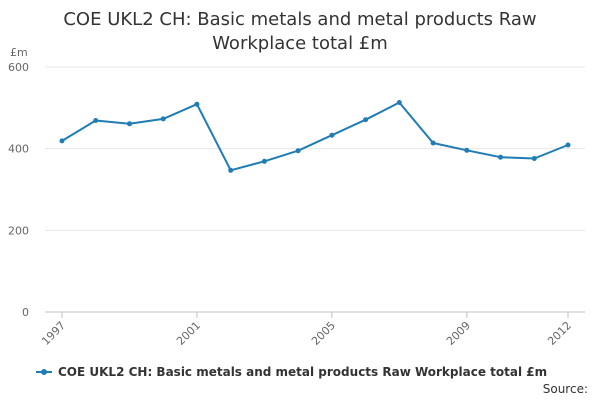  What do you see at coordinates (18, 149) in the screenshot?
I see `y-tick-label: 400` at bounding box center [18, 149].